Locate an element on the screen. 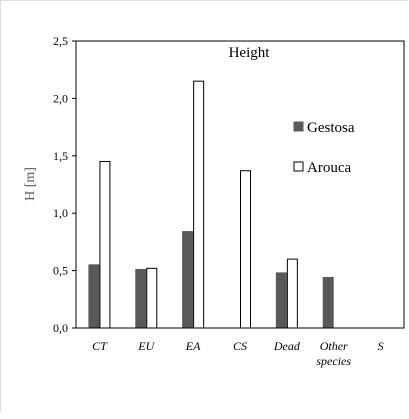  bar-gestosa-eu is located at coordinates (141, 298).